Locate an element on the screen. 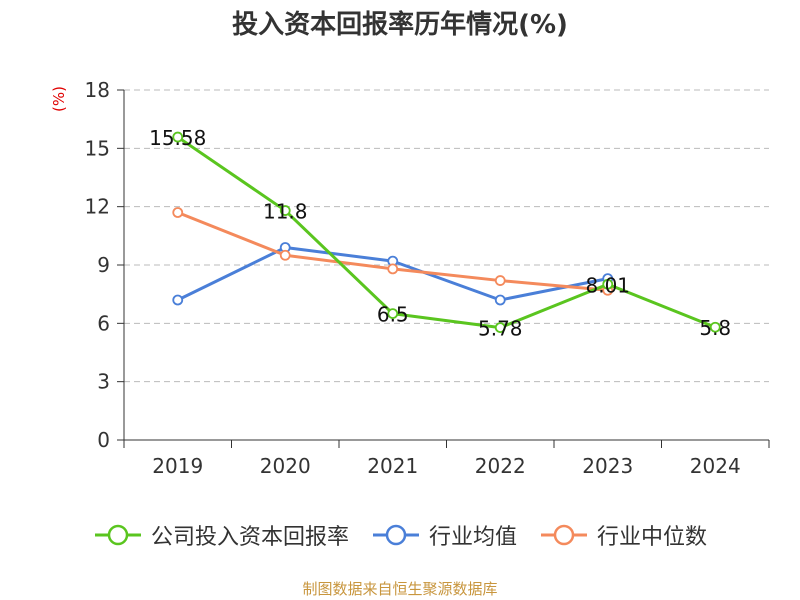 This screenshot has width=800, height=600. legend-item-industry-median: 行业中位数 is located at coordinates (623, 535).